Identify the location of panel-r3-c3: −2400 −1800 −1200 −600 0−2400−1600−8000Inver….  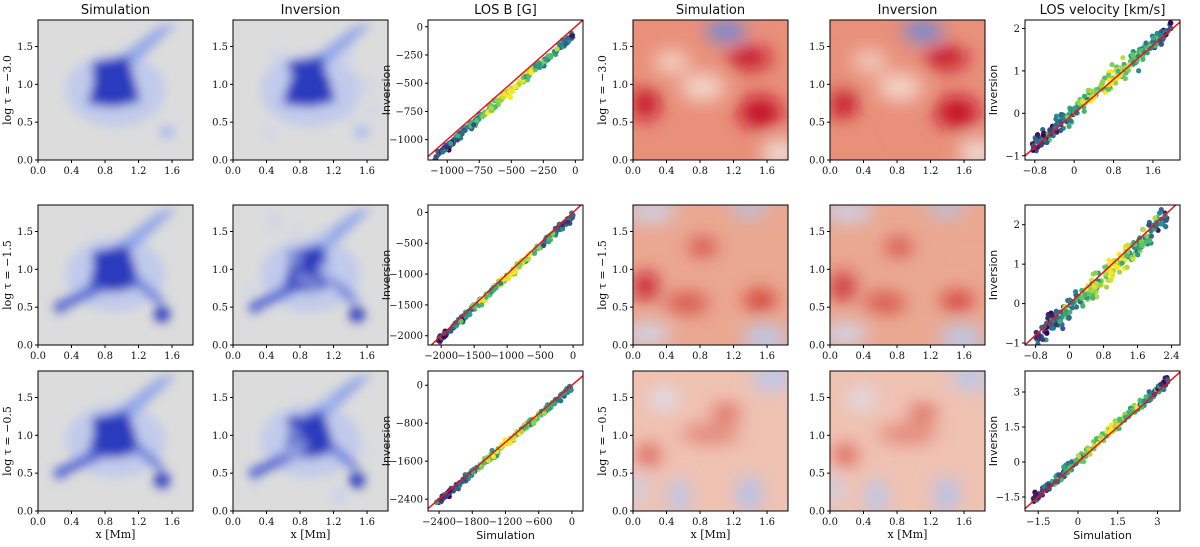
(482, 456).